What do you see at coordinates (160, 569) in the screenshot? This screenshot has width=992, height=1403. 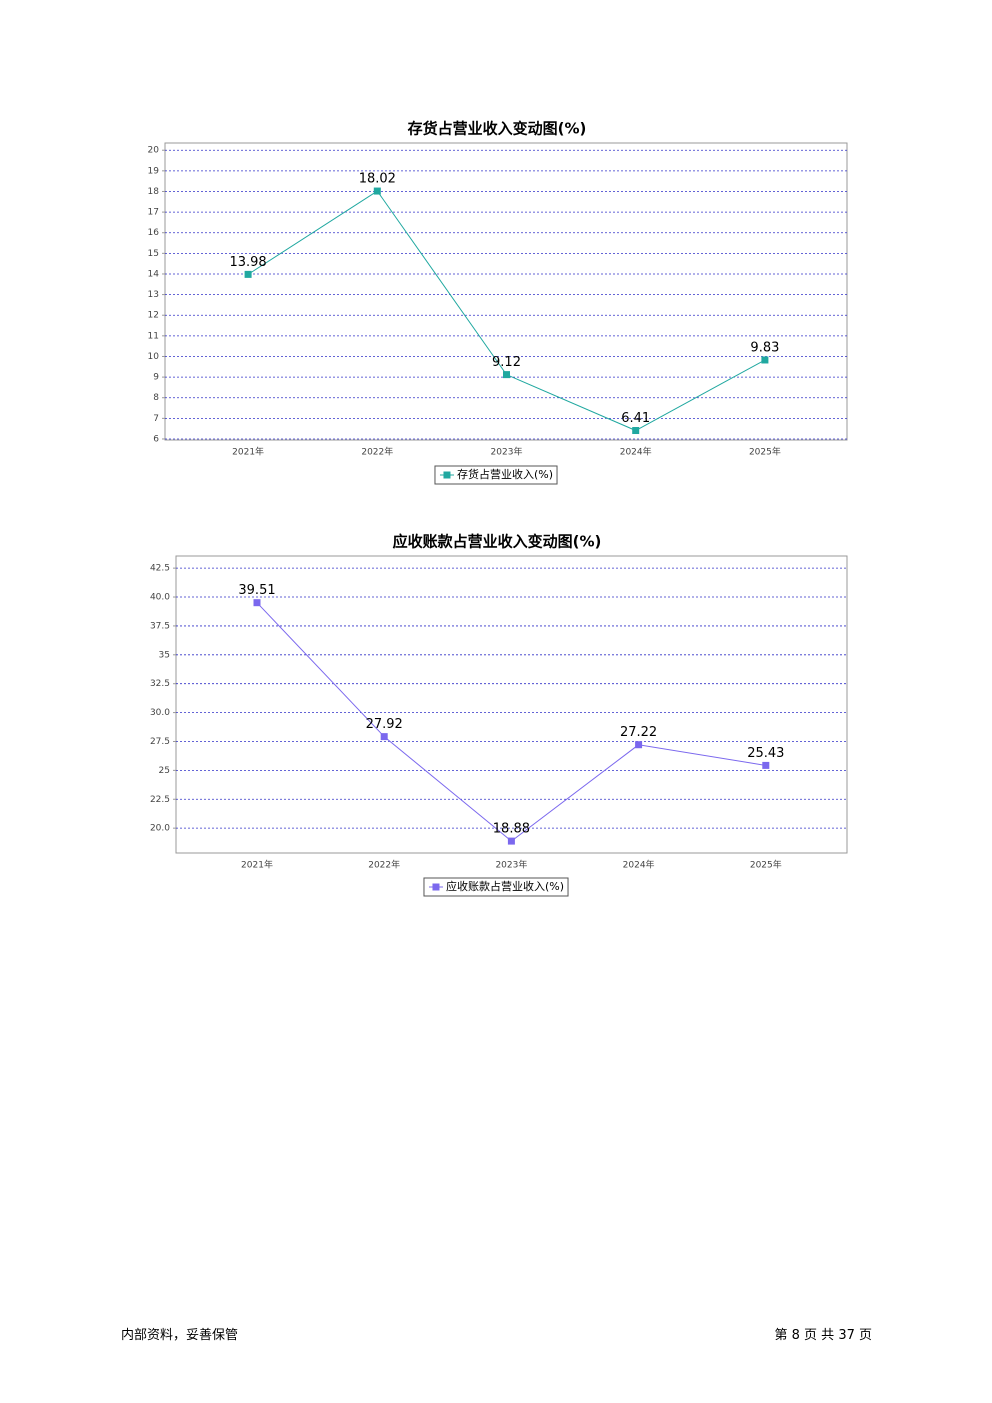 I see `y-tick-label: 42.5` at bounding box center [160, 569].